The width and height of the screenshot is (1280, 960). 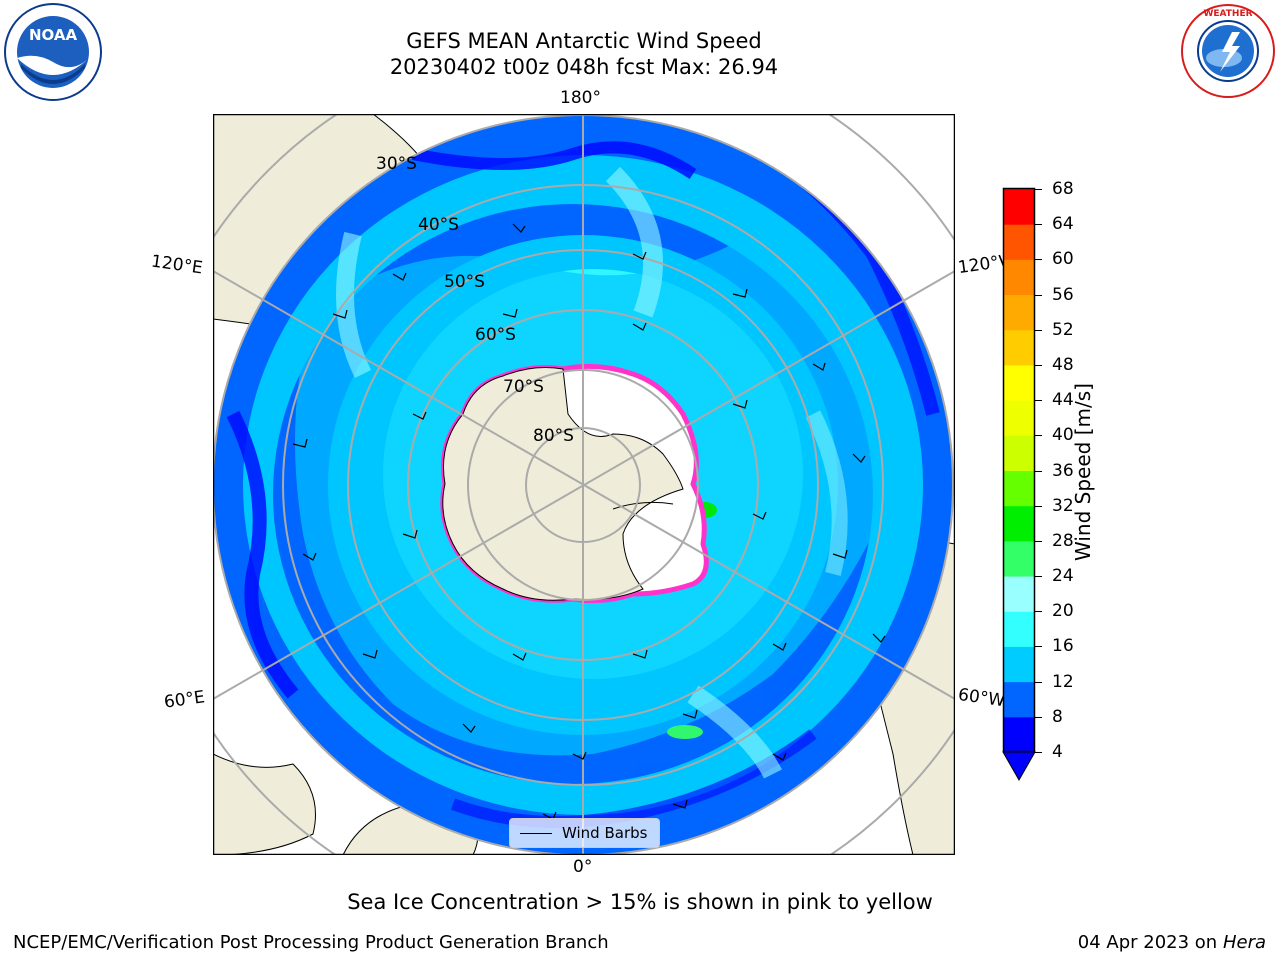 I want to click on colorbar-tick-label: 64, so click(x=1063, y=224).